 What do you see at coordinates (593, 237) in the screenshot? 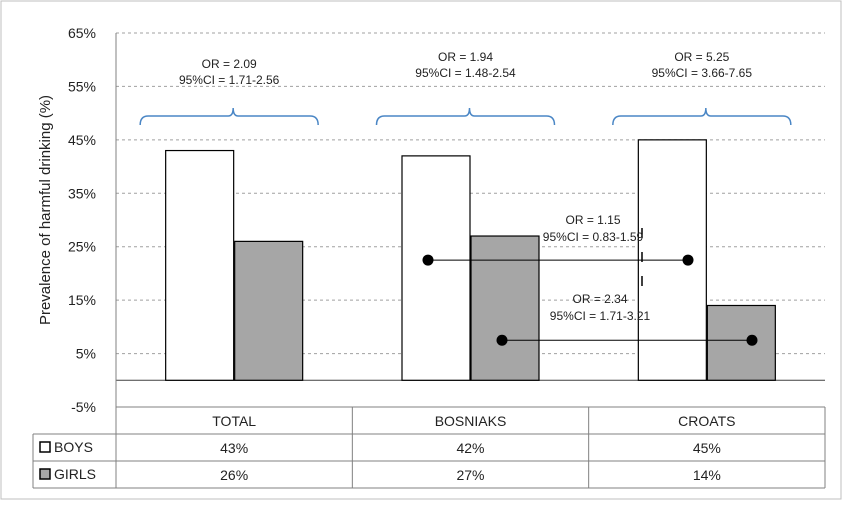
I see `comparison-ci: 95%CI = 0.83-1.59` at bounding box center [593, 237].